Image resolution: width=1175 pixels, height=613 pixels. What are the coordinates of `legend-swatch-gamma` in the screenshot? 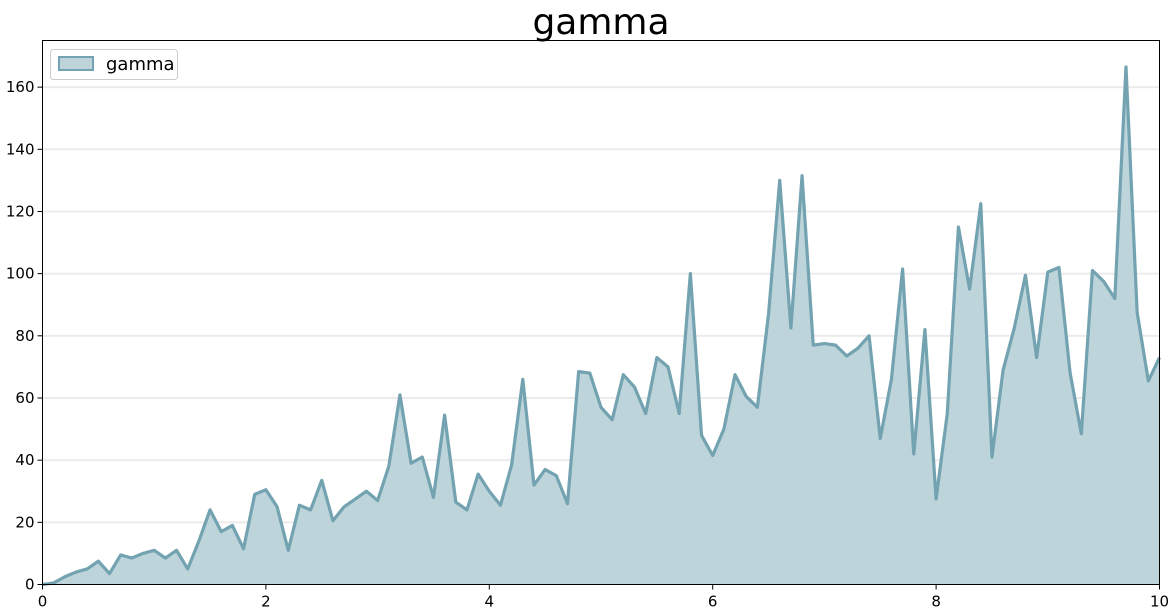 It's located at (76, 63).